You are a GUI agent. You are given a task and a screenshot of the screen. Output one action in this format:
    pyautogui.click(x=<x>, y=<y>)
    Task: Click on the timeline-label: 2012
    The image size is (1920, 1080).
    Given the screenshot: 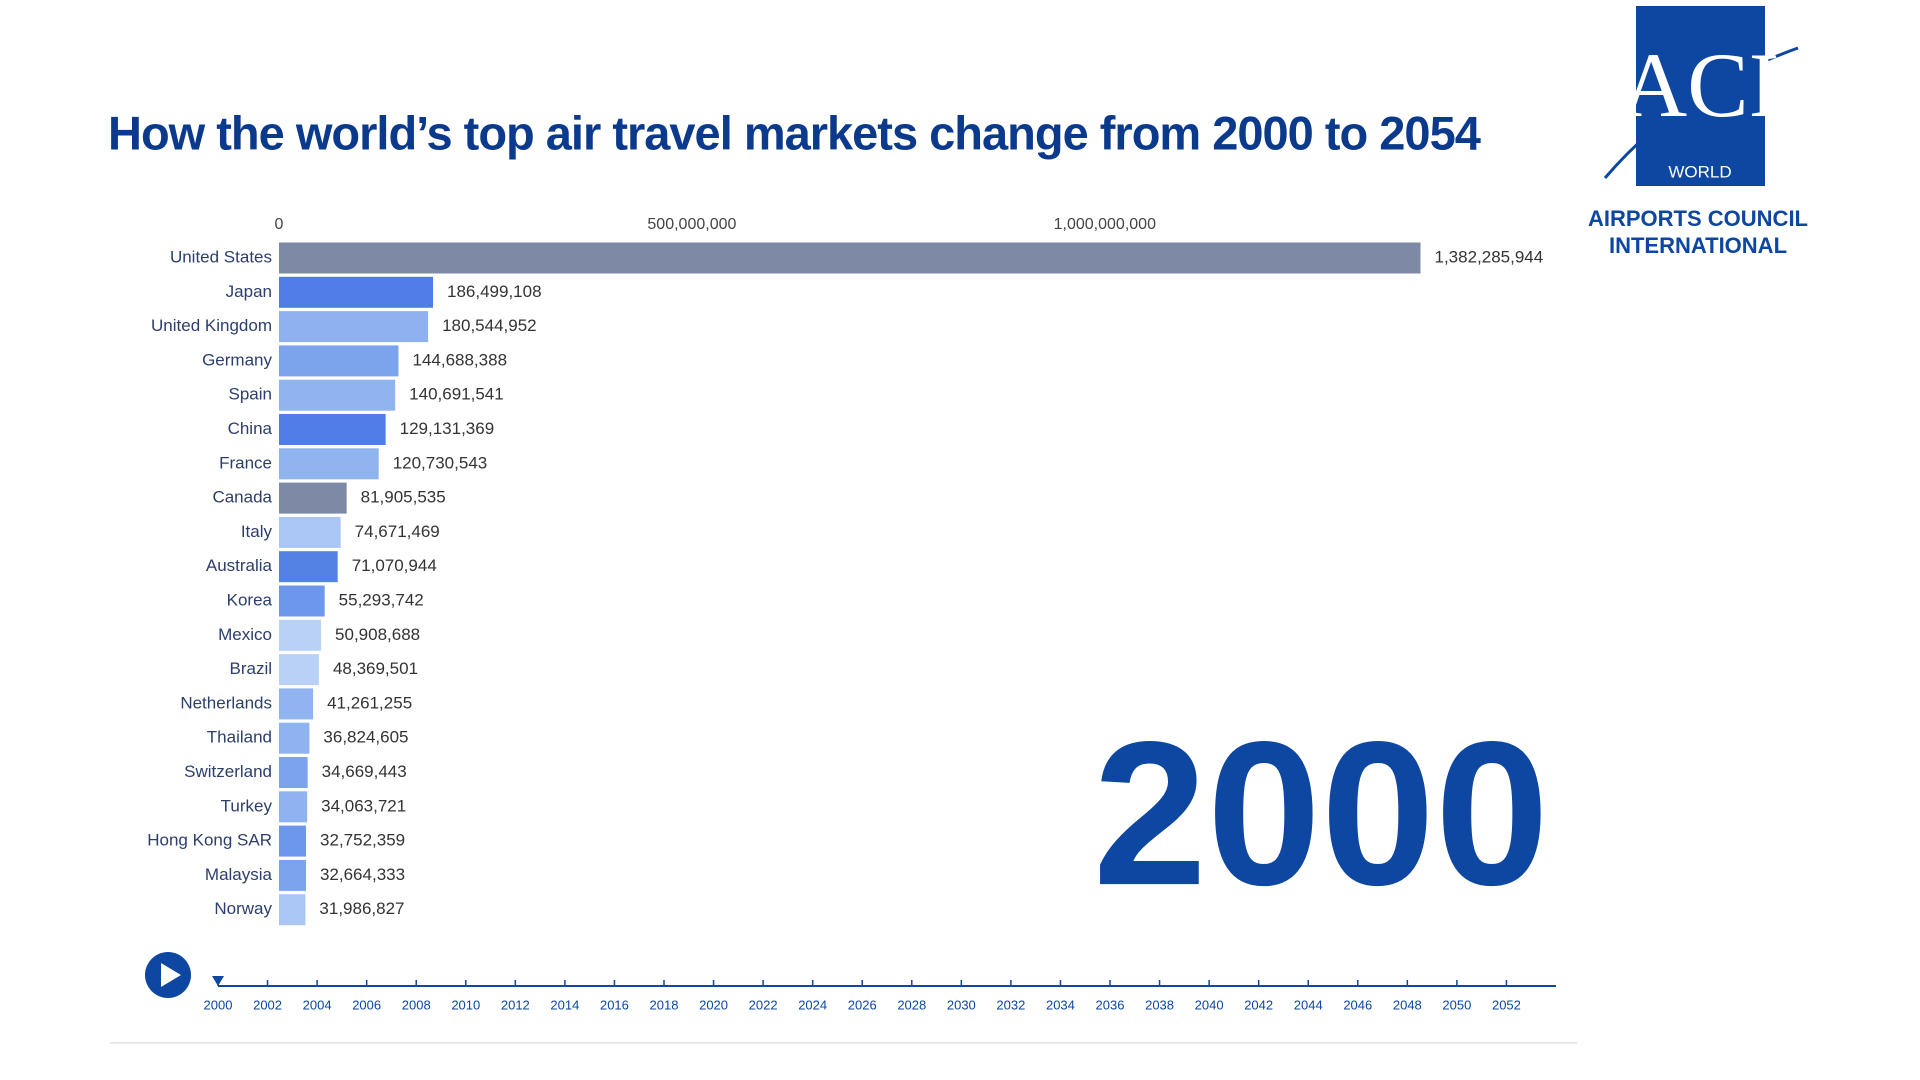 What is the action you would take?
    pyautogui.click(x=515, y=1004)
    